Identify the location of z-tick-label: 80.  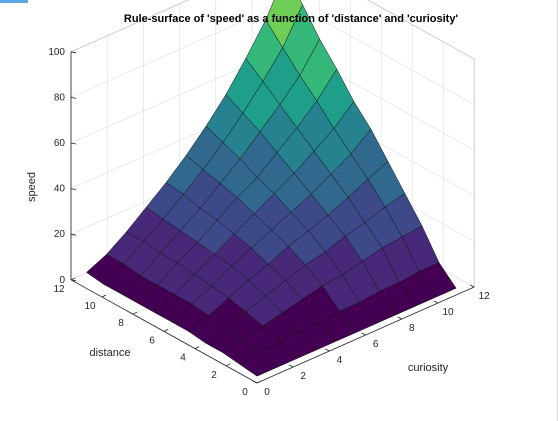
(60, 97).